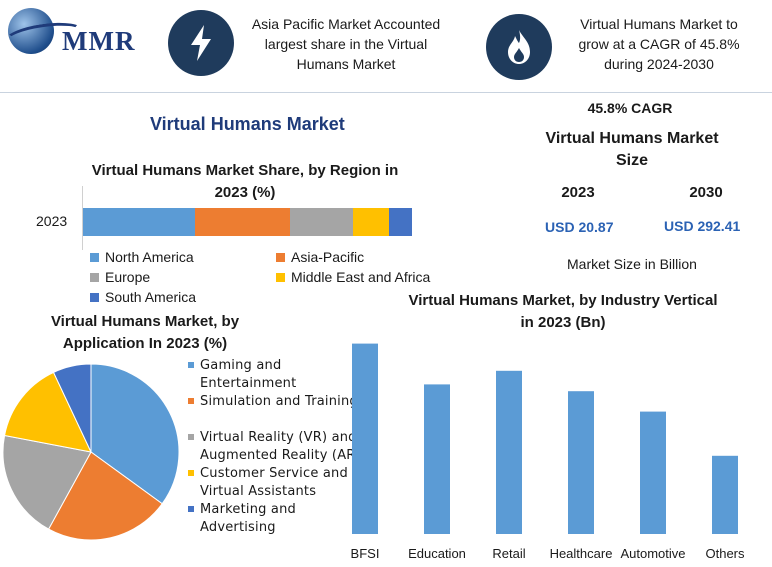 The image size is (772, 567). Describe the element at coordinates (632, 150) in the screenshot. I see `market-size-title: Virtual Humans Market Size` at that location.